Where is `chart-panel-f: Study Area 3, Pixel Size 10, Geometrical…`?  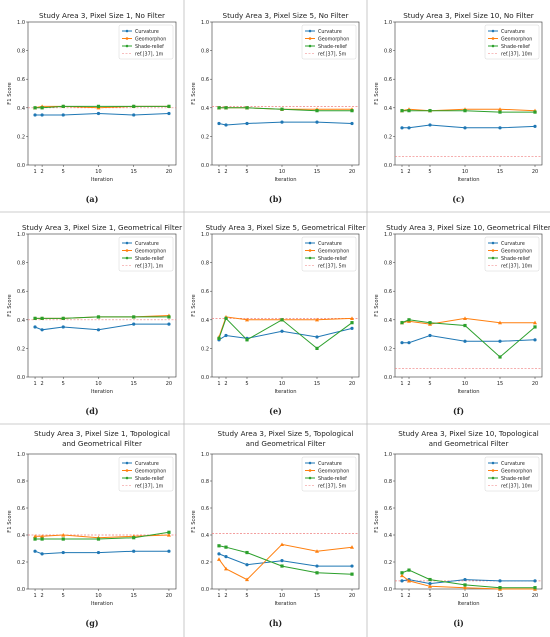 chart-panel-f: Study Area 3, Pixel Size 10, Geometrical… is located at coordinates (458, 318).